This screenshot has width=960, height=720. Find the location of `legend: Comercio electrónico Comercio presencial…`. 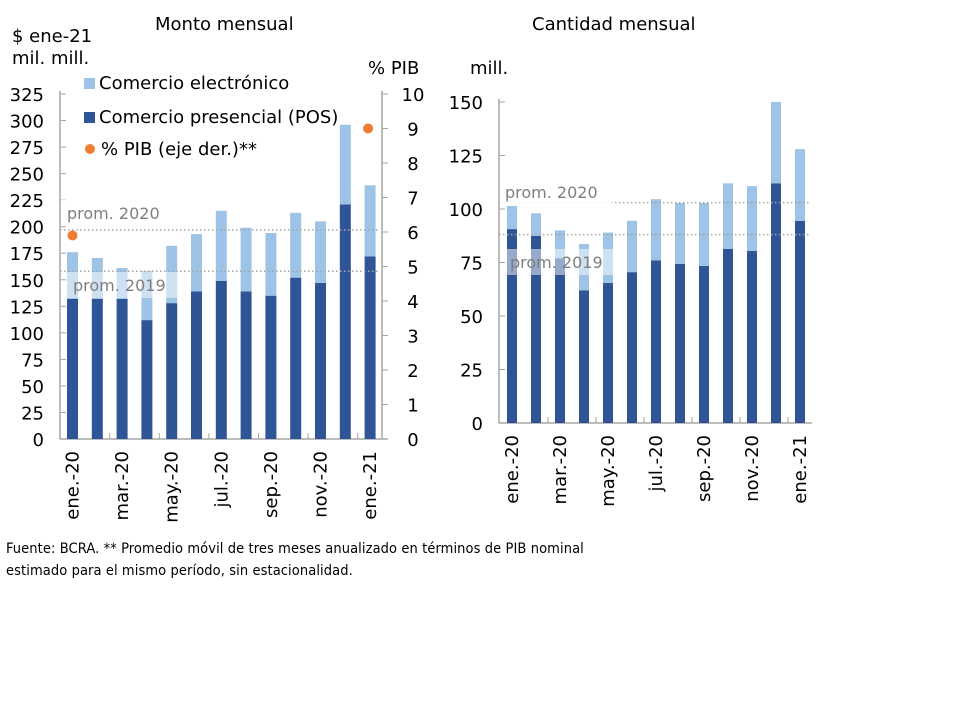

legend: Comercio electrónico Comercio presencial… is located at coordinates (211, 116).